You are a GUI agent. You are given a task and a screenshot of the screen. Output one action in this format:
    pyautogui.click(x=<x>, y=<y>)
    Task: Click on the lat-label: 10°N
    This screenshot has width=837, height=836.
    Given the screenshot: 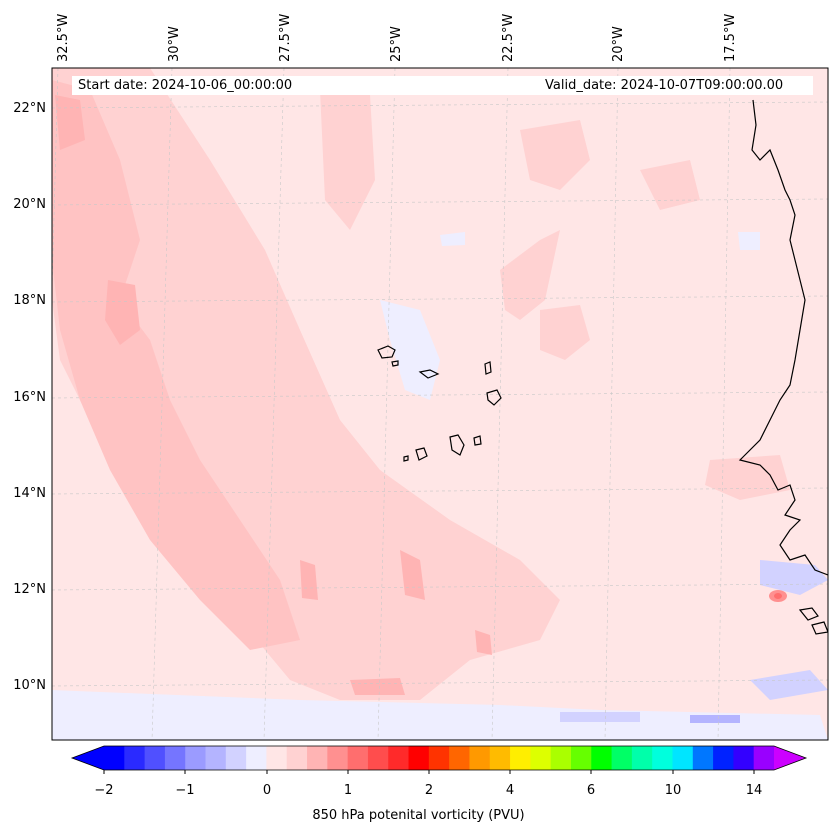 What is the action you would take?
    pyautogui.click(x=29, y=685)
    